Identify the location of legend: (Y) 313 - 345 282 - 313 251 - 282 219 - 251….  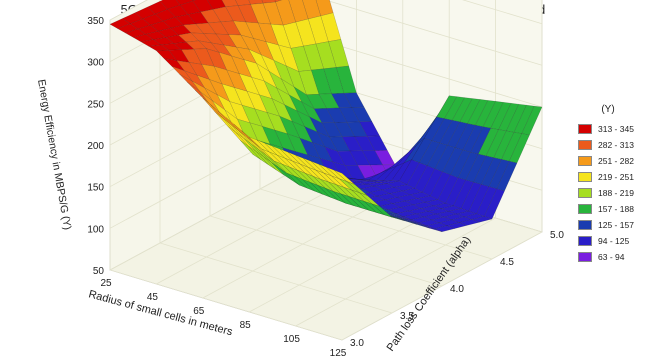
(622, 184).